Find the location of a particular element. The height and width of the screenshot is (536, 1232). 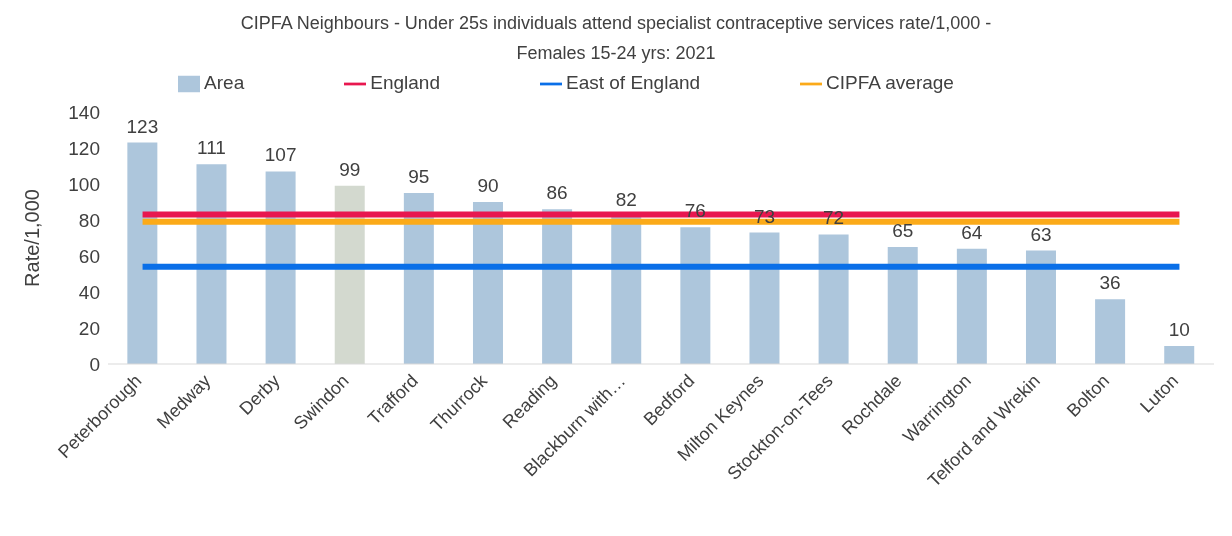

y-tick-label: 20 is located at coordinates (89, 328).